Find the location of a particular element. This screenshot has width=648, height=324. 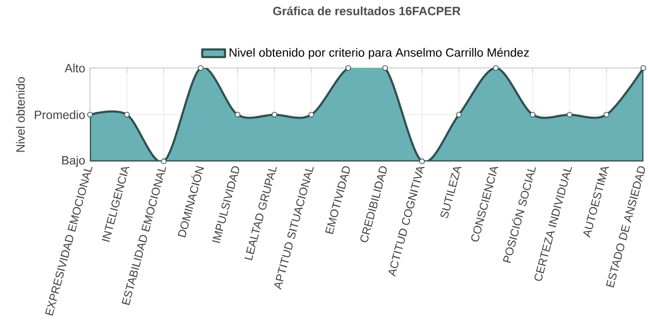

legend-label: Nivel obtenido por criterio para Anselmo Carrillo Méndez is located at coordinates (379, 54).